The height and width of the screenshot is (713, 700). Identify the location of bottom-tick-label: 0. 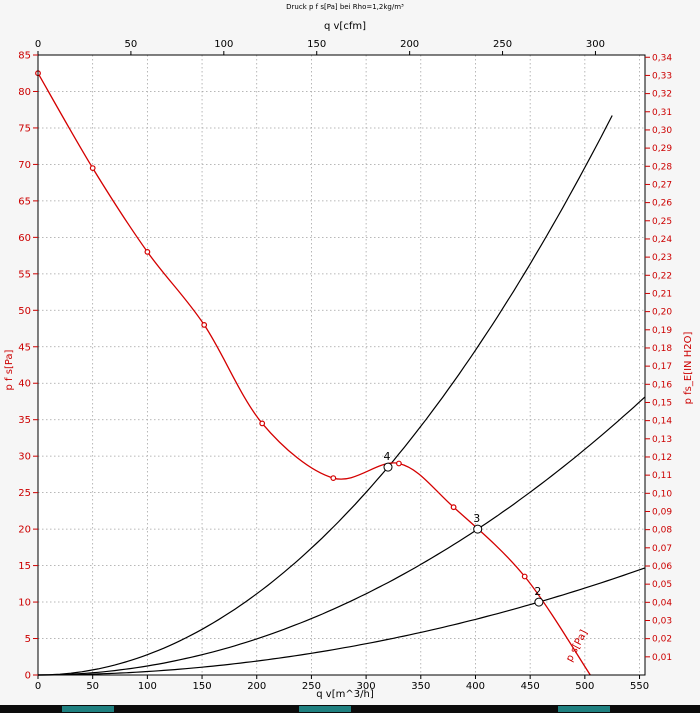
(38, 686).